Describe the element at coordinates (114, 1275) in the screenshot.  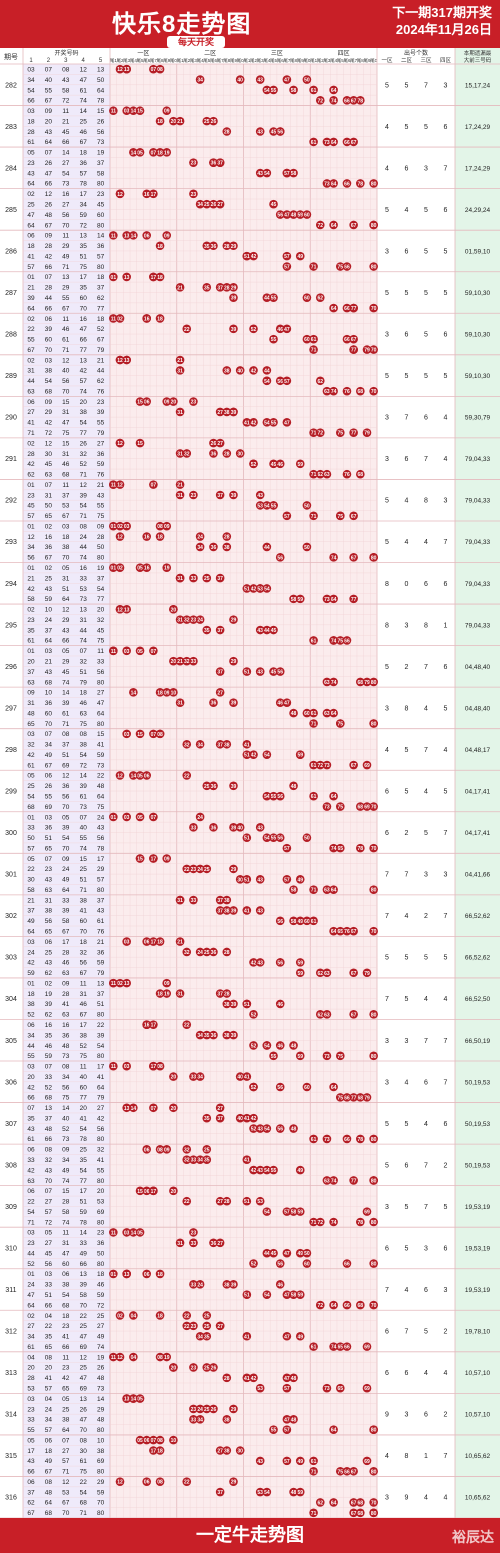
I see `hit-ball-label: 01` at that location.